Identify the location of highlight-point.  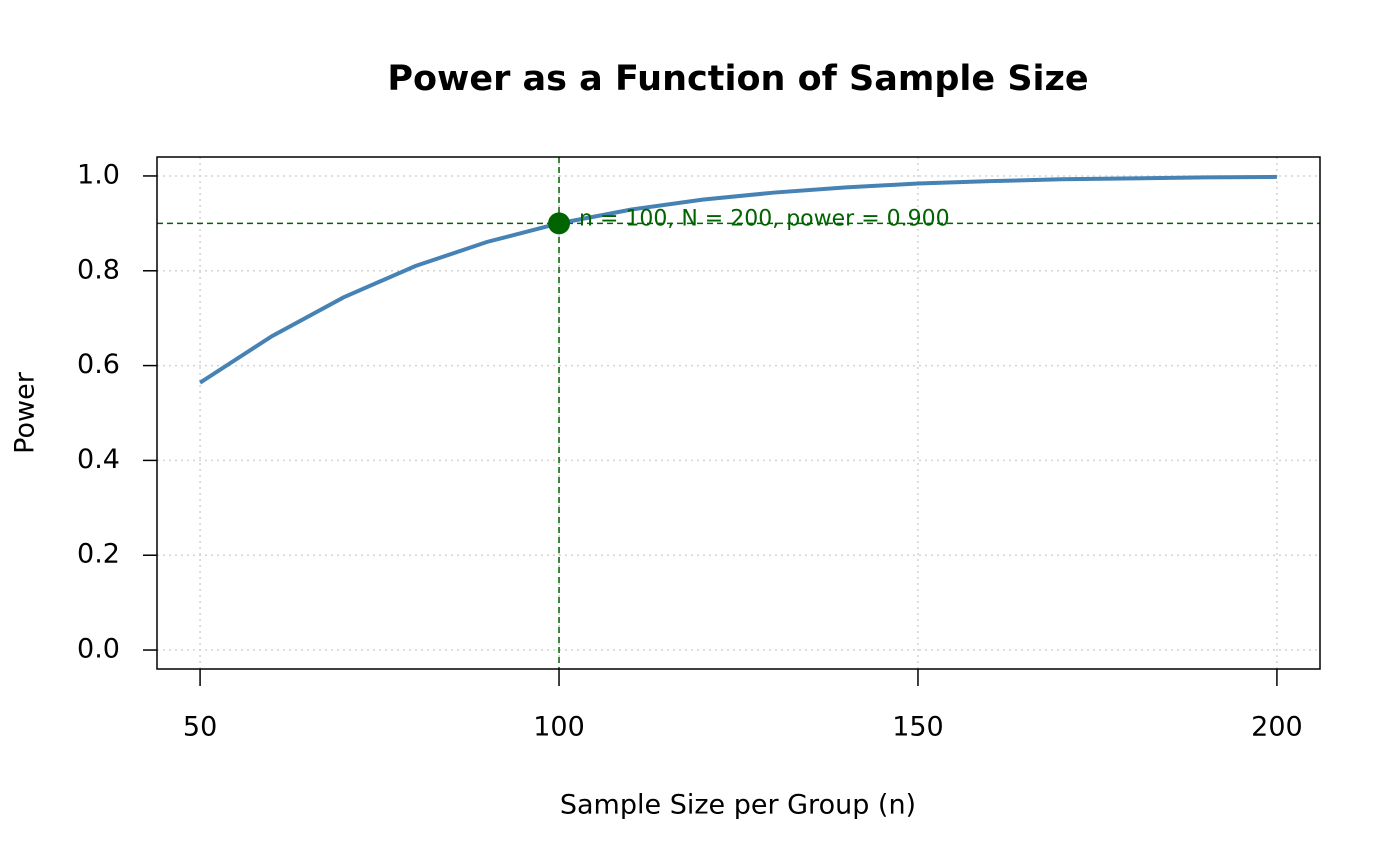
(559, 223).